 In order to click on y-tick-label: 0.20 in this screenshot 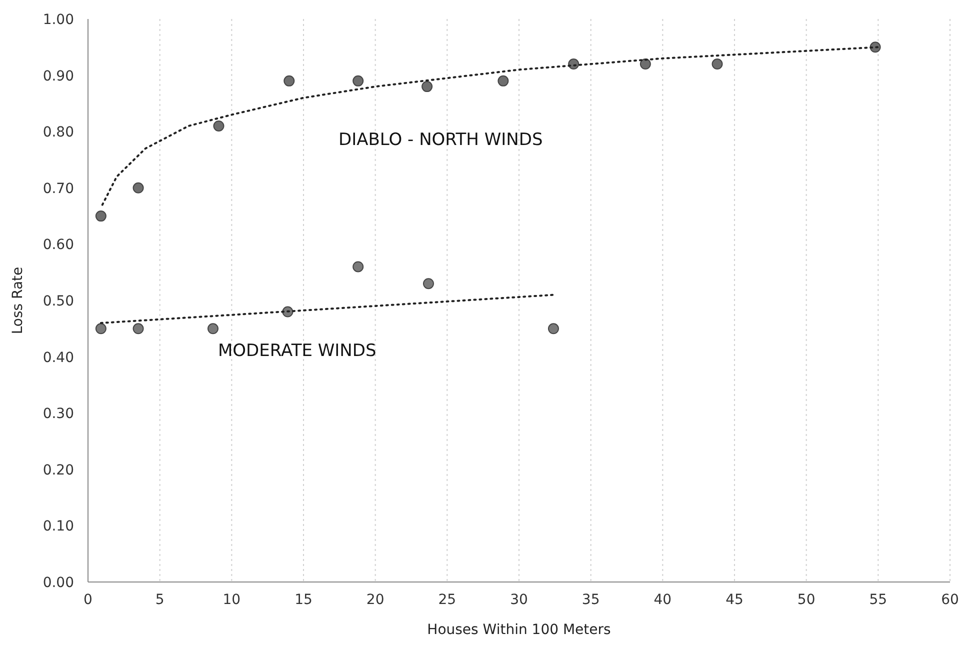, I will do `click(58, 470)`.